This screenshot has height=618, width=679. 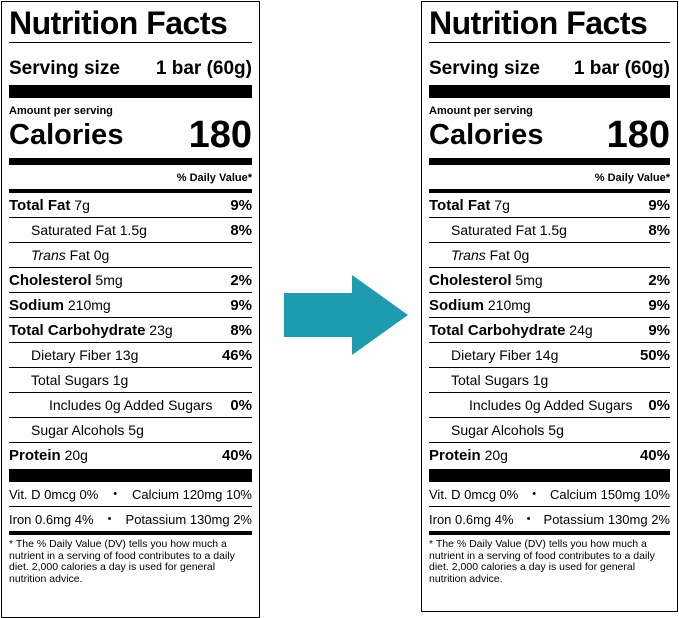 What do you see at coordinates (610, 494) in the screenshot?
I see `calcium: Calcium 150mg 10%` at bounding box center [610, 494].